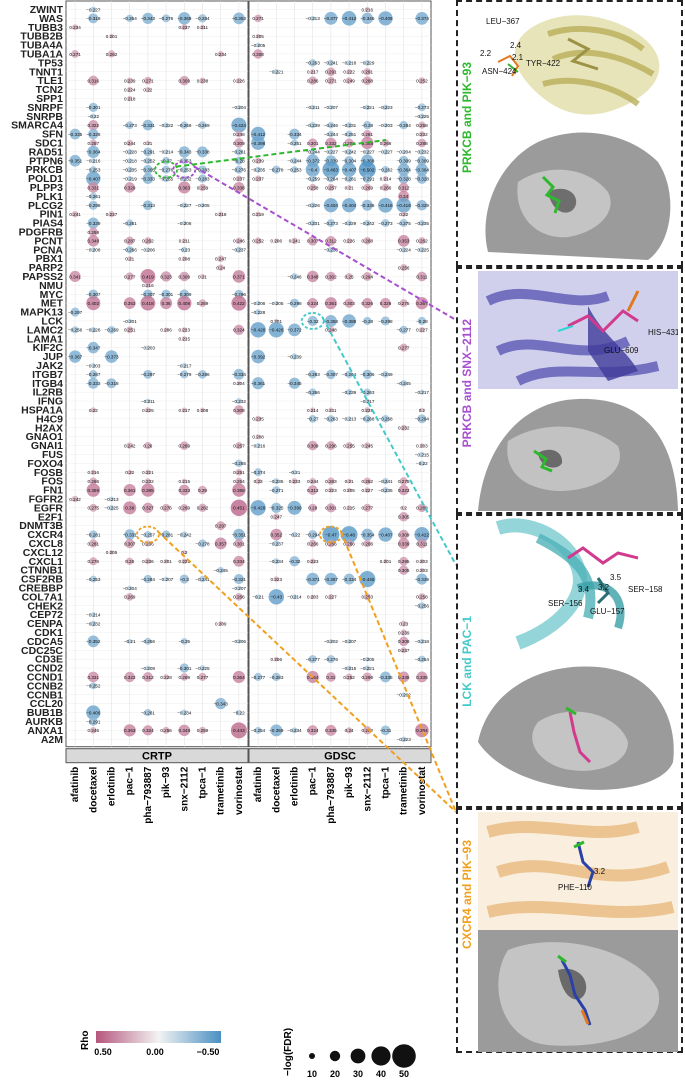 This screenshot has width=685, height=1084. What do you see at coordinates (295, 241) in the screenshot?
I see `rho-value-label: 0.241` at bounding box center [295, 241].